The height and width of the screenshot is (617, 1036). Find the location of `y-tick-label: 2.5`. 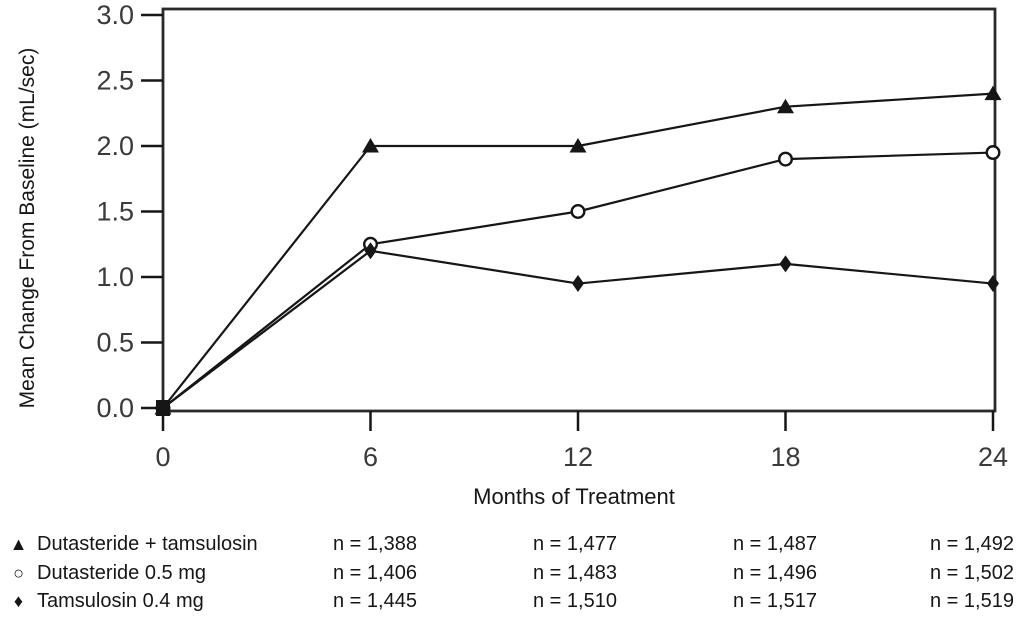

y-tick-label: 2.5 is located at coordinates (115, 81).